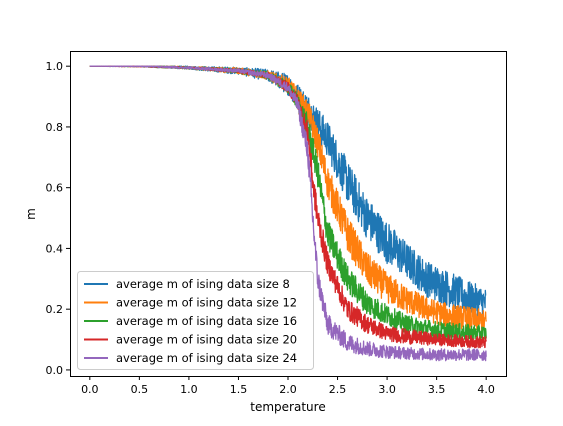  Describe the element at coordinates (90, 389) in the screenshot. I see `x-tick-label: 0.0` at that location.